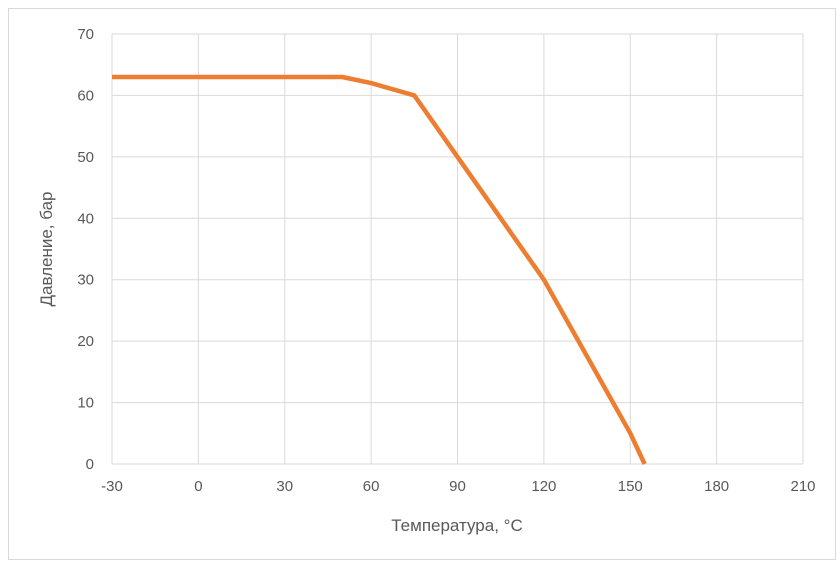  Describe the element at coordinates (198, 486) in the screenshot. I see `x-tick-label: 0` at that location.